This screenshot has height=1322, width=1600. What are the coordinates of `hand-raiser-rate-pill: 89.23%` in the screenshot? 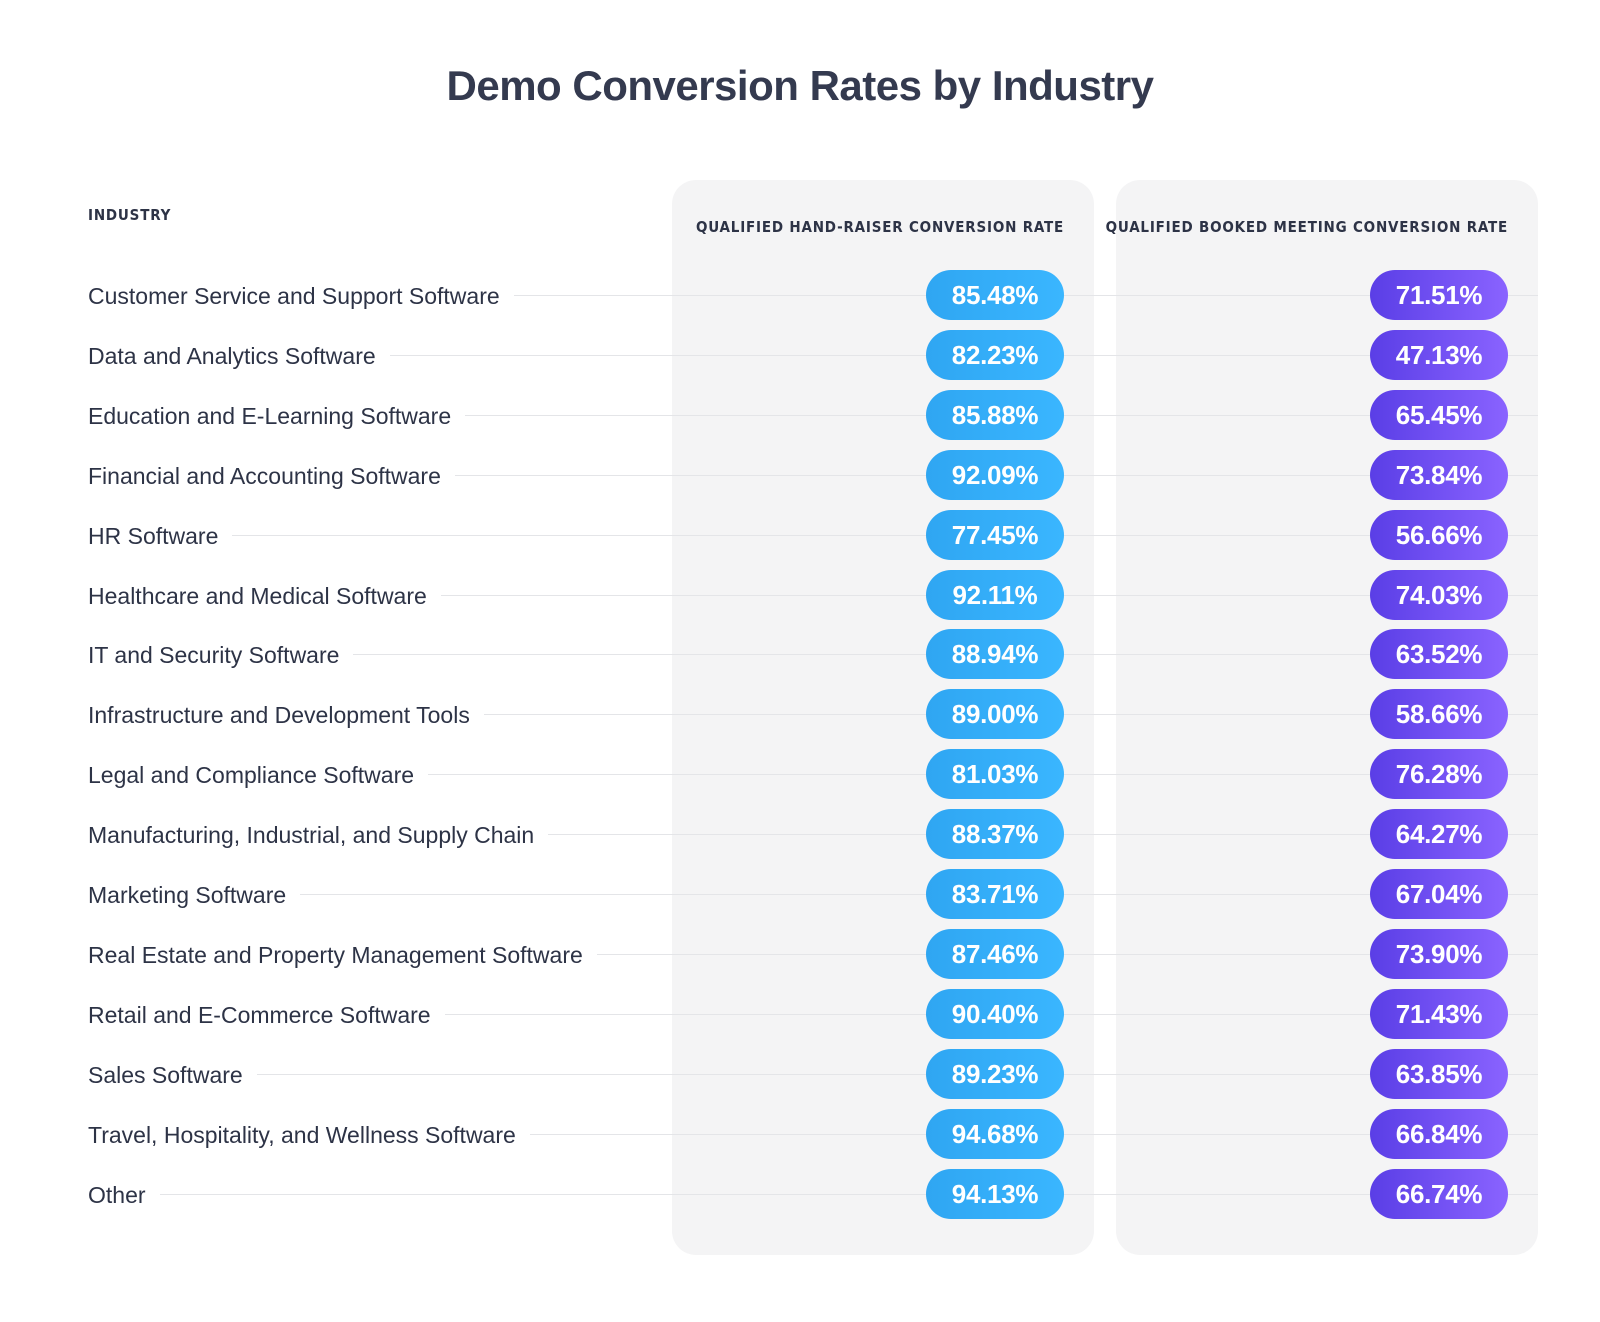 It's located at (995, 1073).